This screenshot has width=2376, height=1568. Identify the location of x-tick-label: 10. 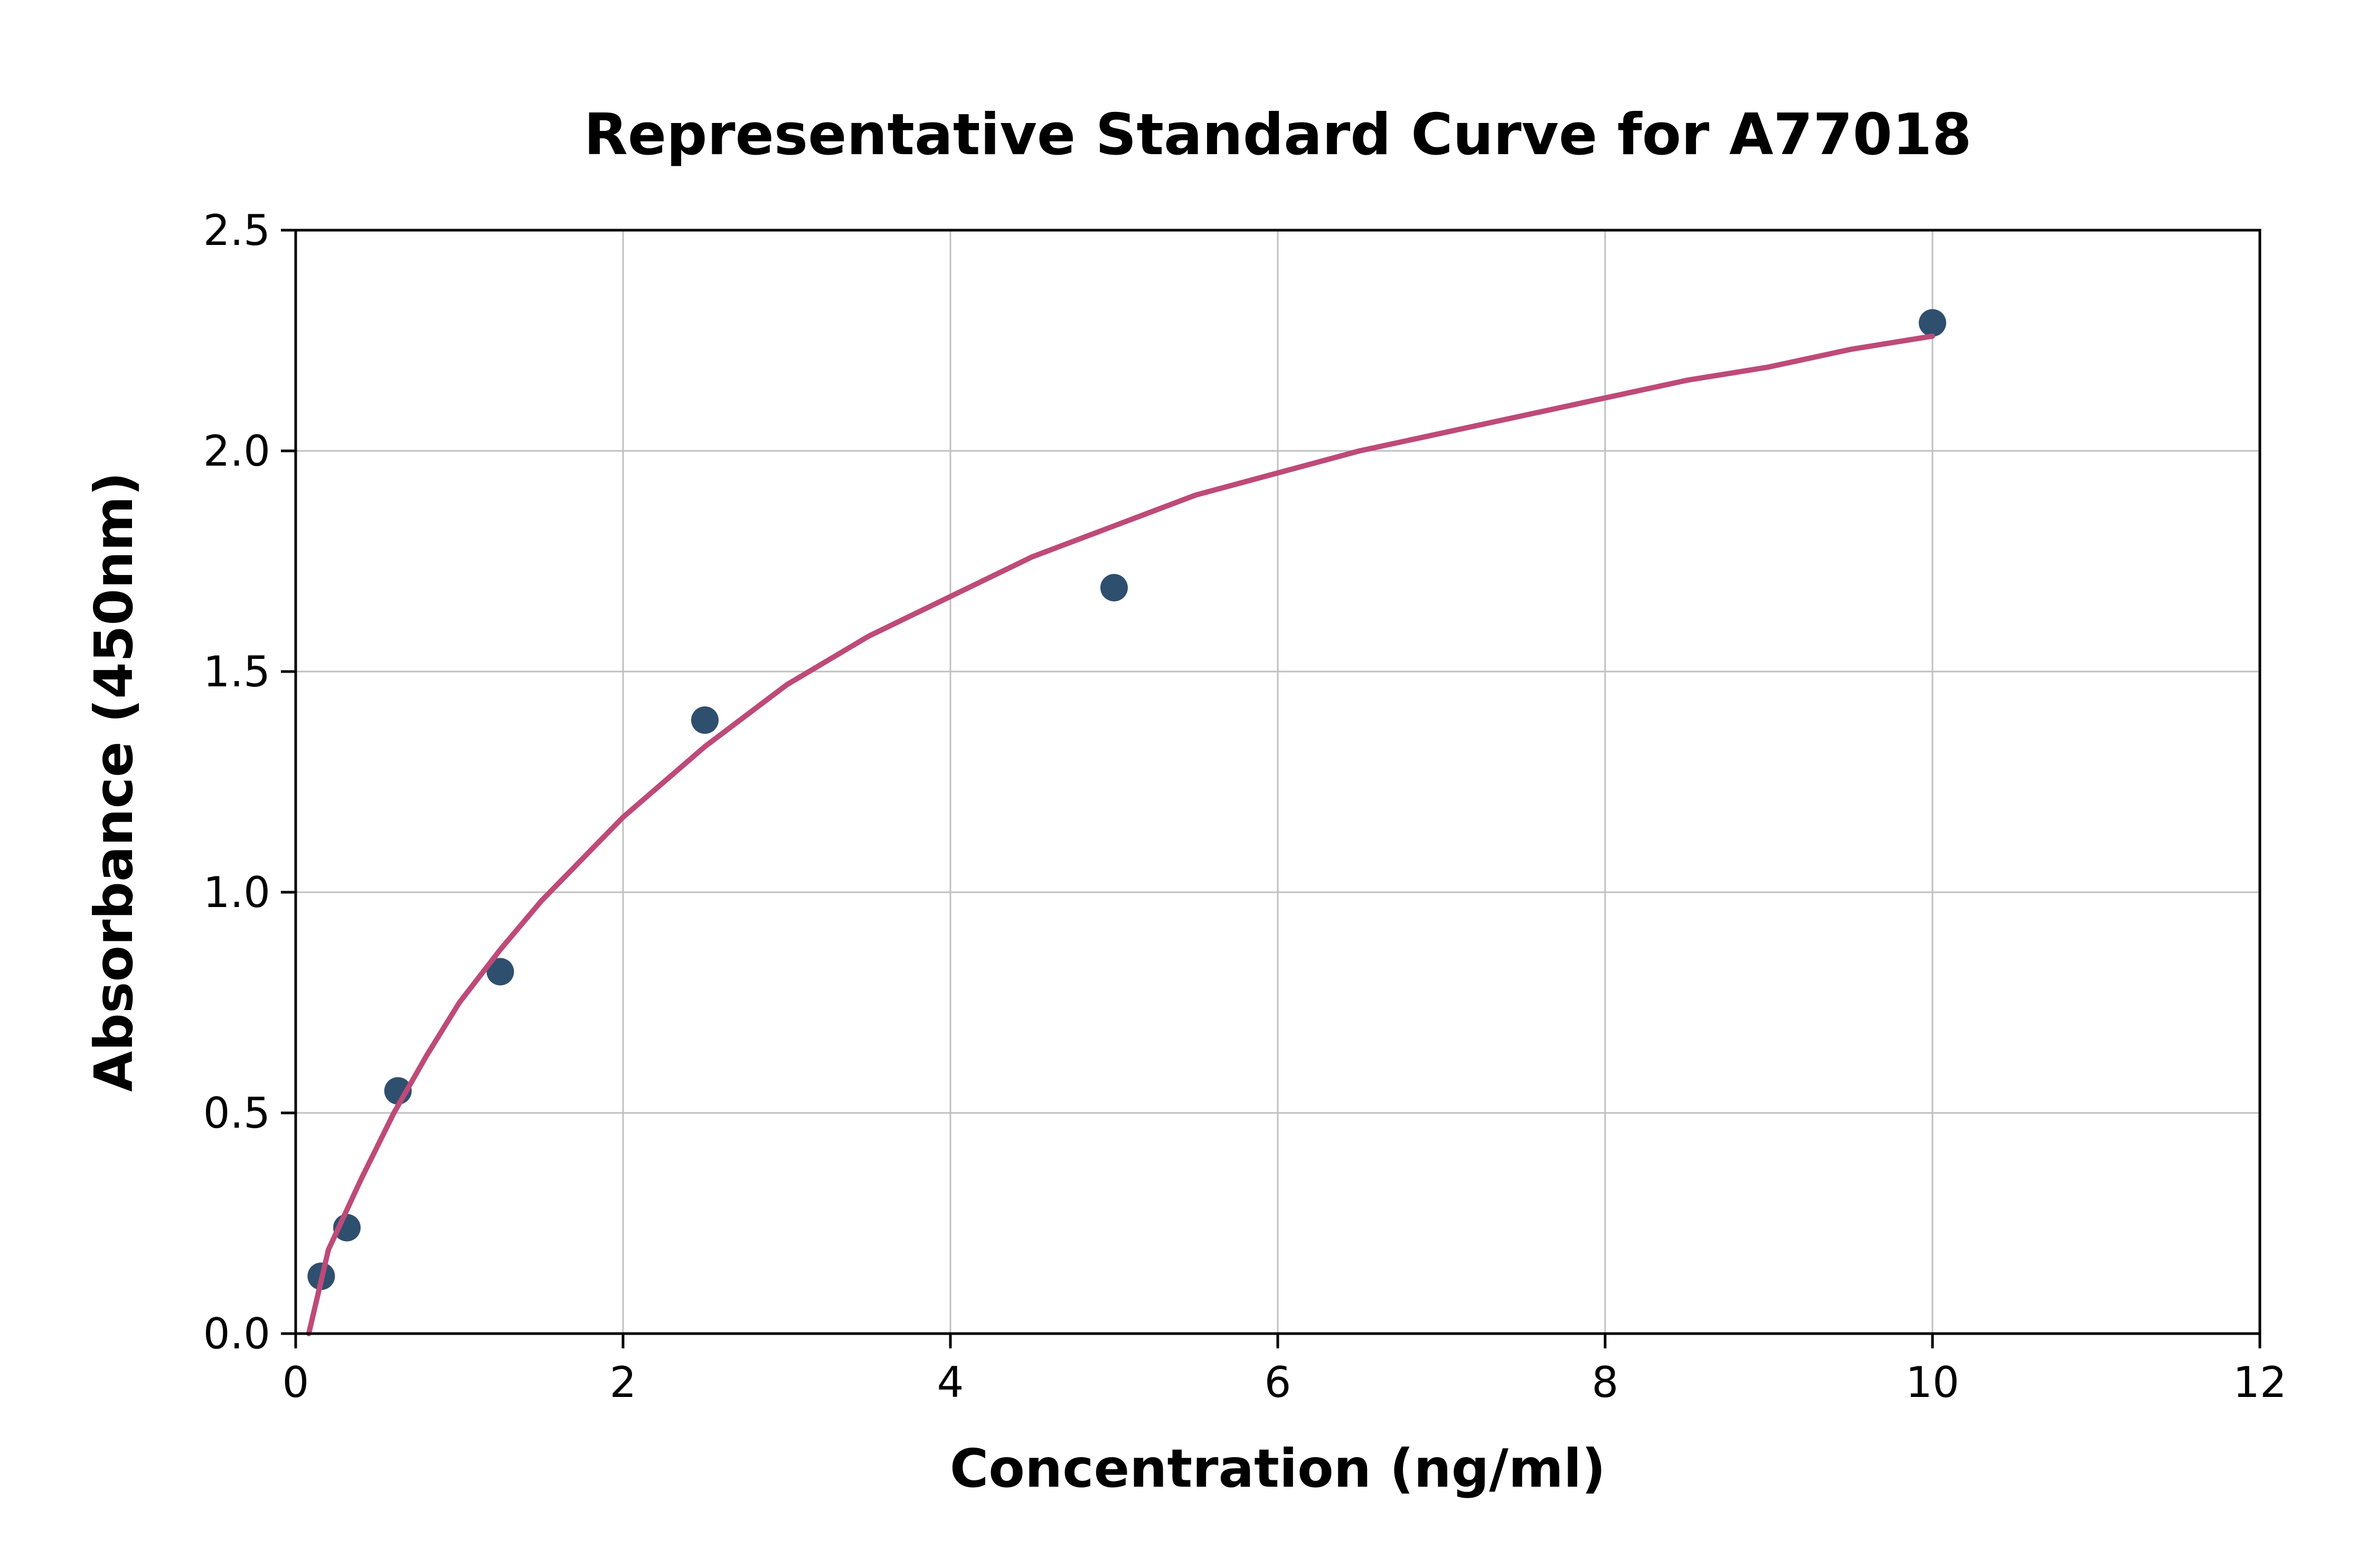
(1933, 1383).